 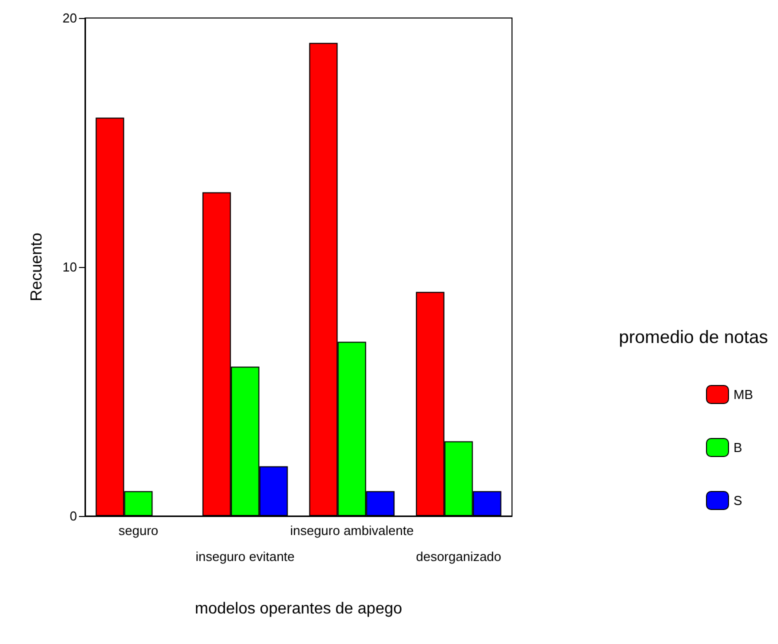 I want to click on y-tick-label: 10, so click(x=69, y=267).